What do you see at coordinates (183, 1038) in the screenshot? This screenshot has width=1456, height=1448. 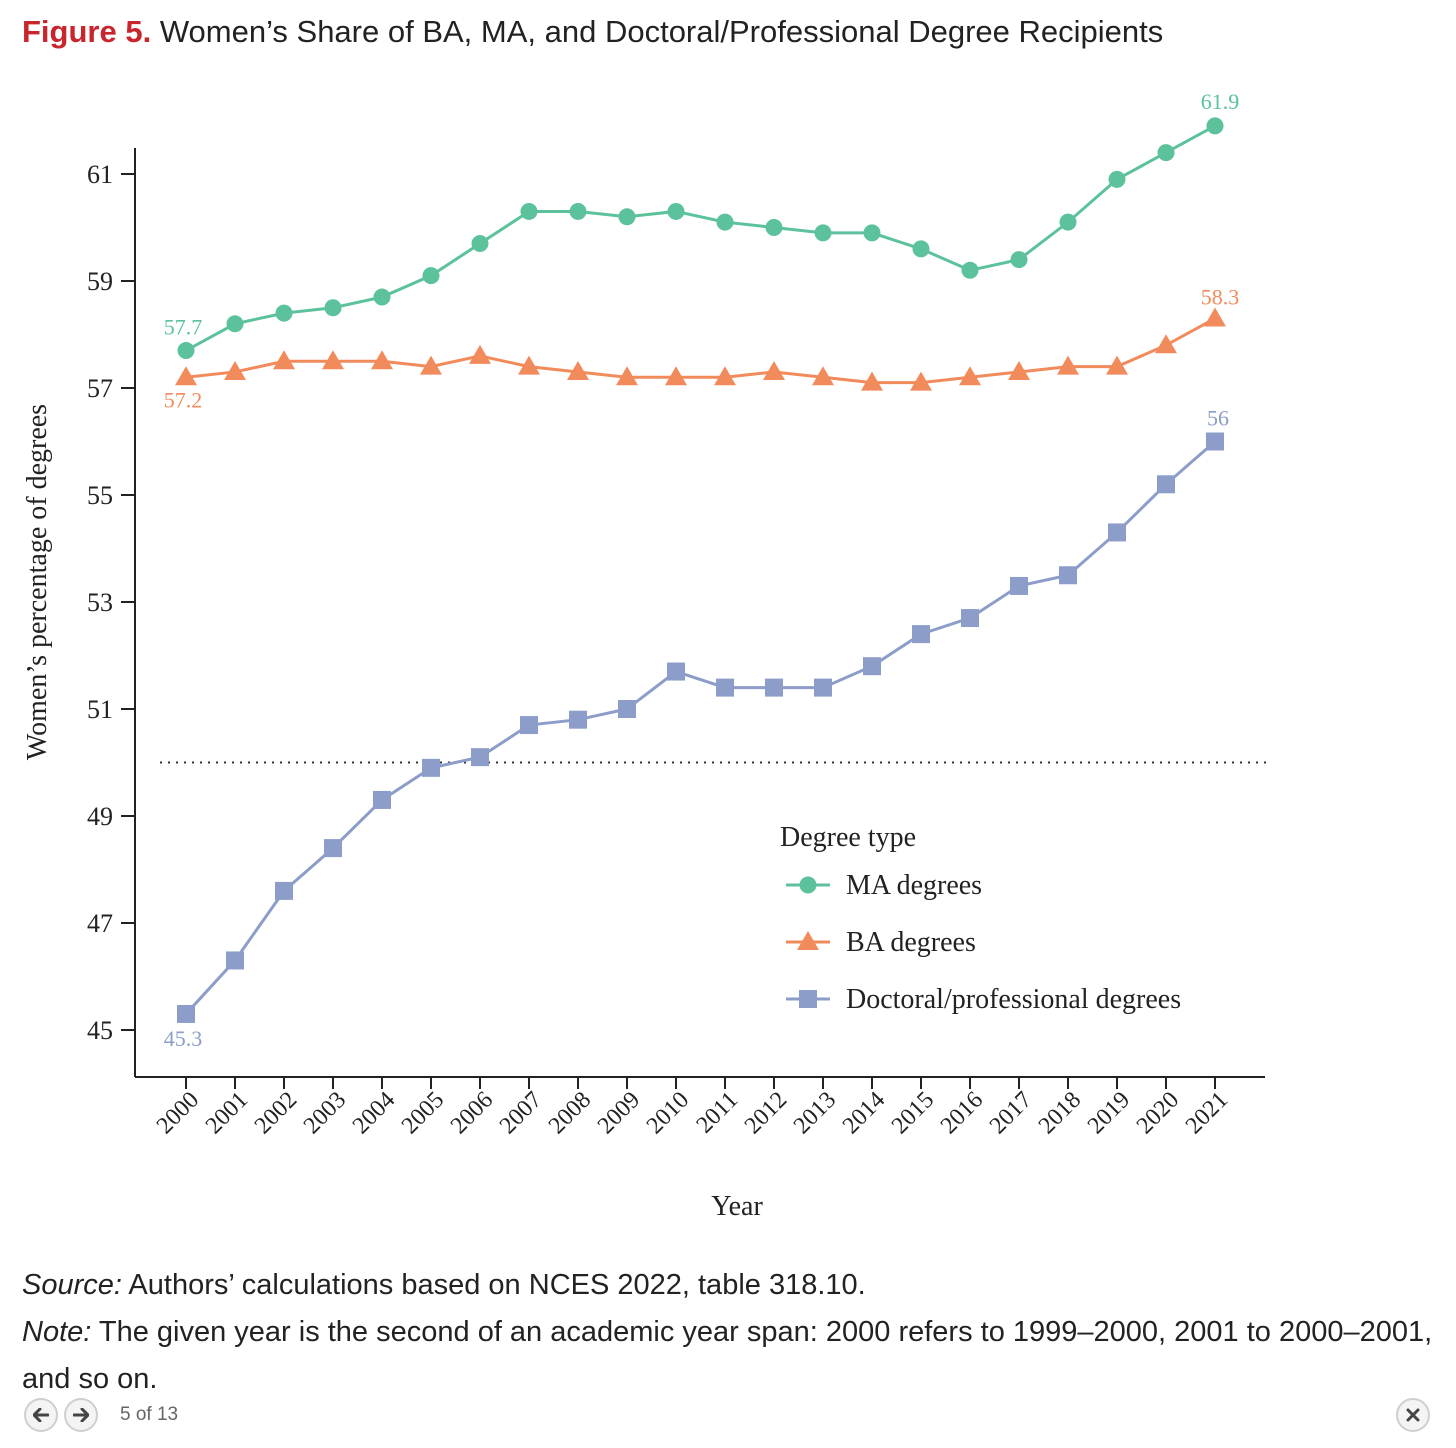 I see `data-label-first: 45.3` at bounding box center [183, 1038].